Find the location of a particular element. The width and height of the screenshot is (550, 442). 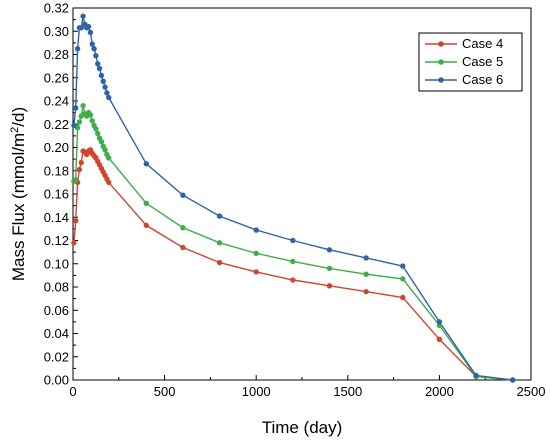

legend-label-case-6: Case 6 is located at coordinates (482, 79).